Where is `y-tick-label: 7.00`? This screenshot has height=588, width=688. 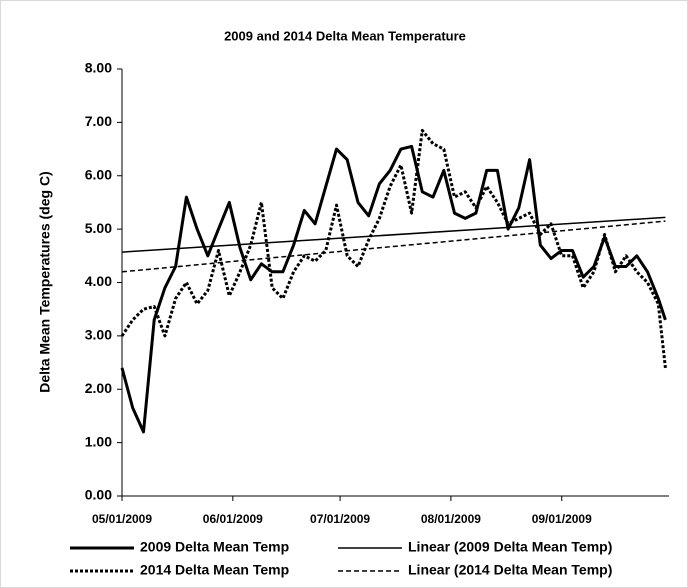 y-tick-label: 7.00 is located at coordinates (98, 121).